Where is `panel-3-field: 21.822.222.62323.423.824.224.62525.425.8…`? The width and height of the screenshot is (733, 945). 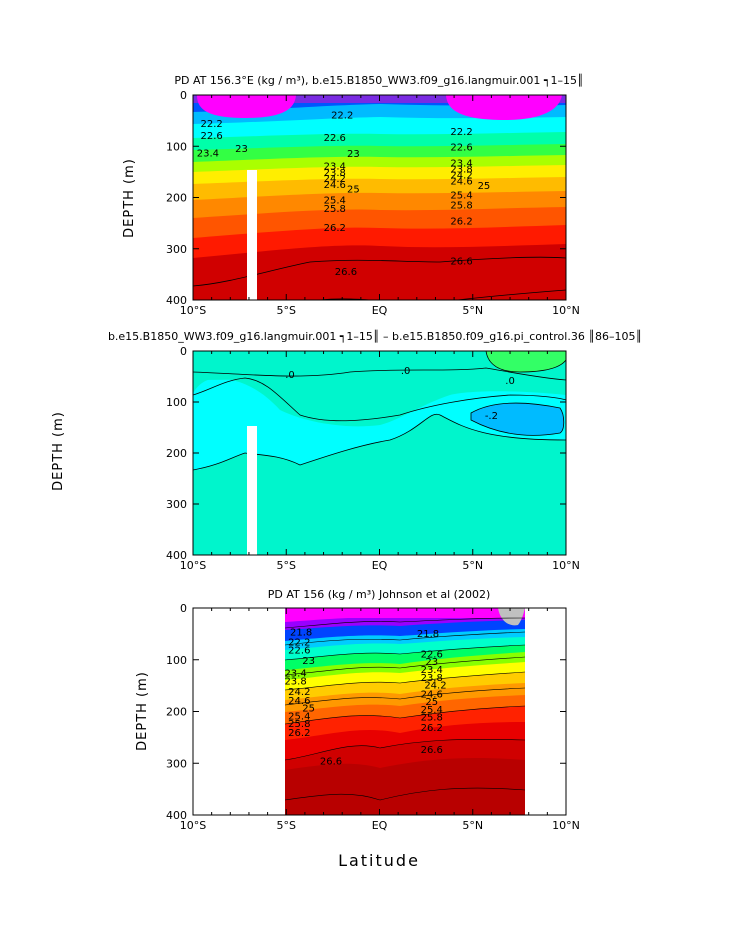 panel-3-field: 21.822.222.62323.423.824.224.62525.425.8… is located at coordinates (404, 711).